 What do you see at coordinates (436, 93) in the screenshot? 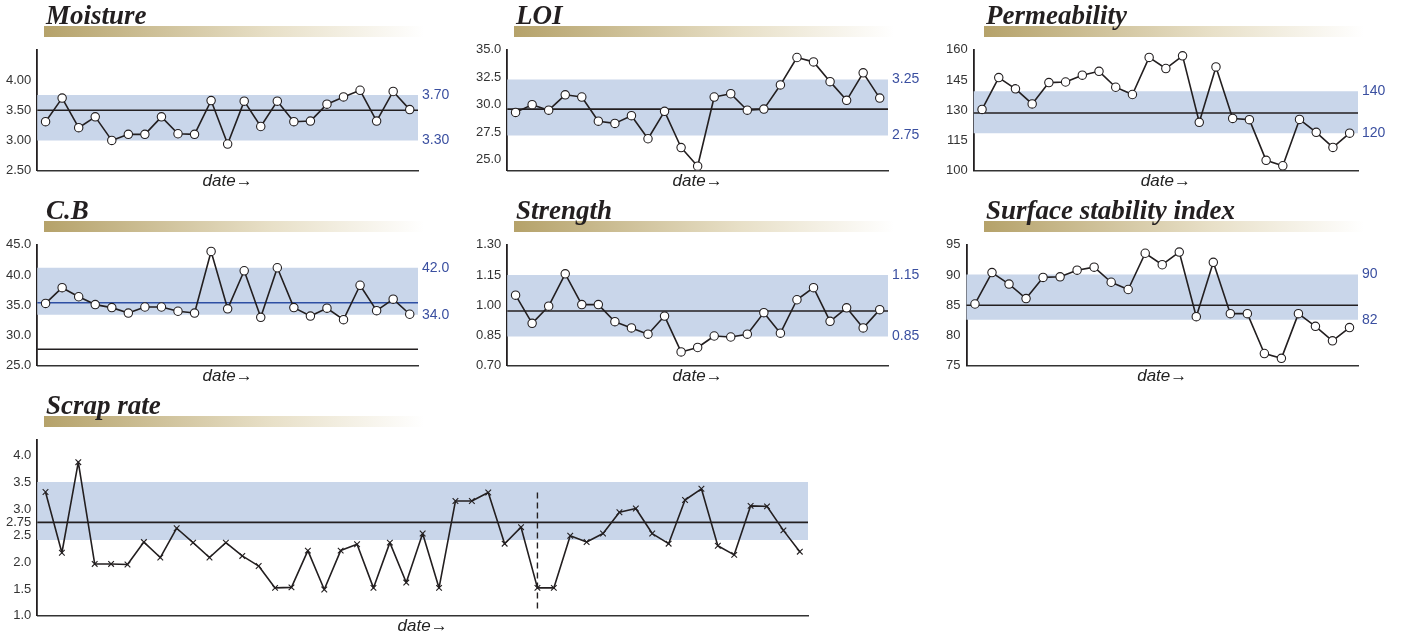
I see `text: 3.70` at bounding box center [436, 93].